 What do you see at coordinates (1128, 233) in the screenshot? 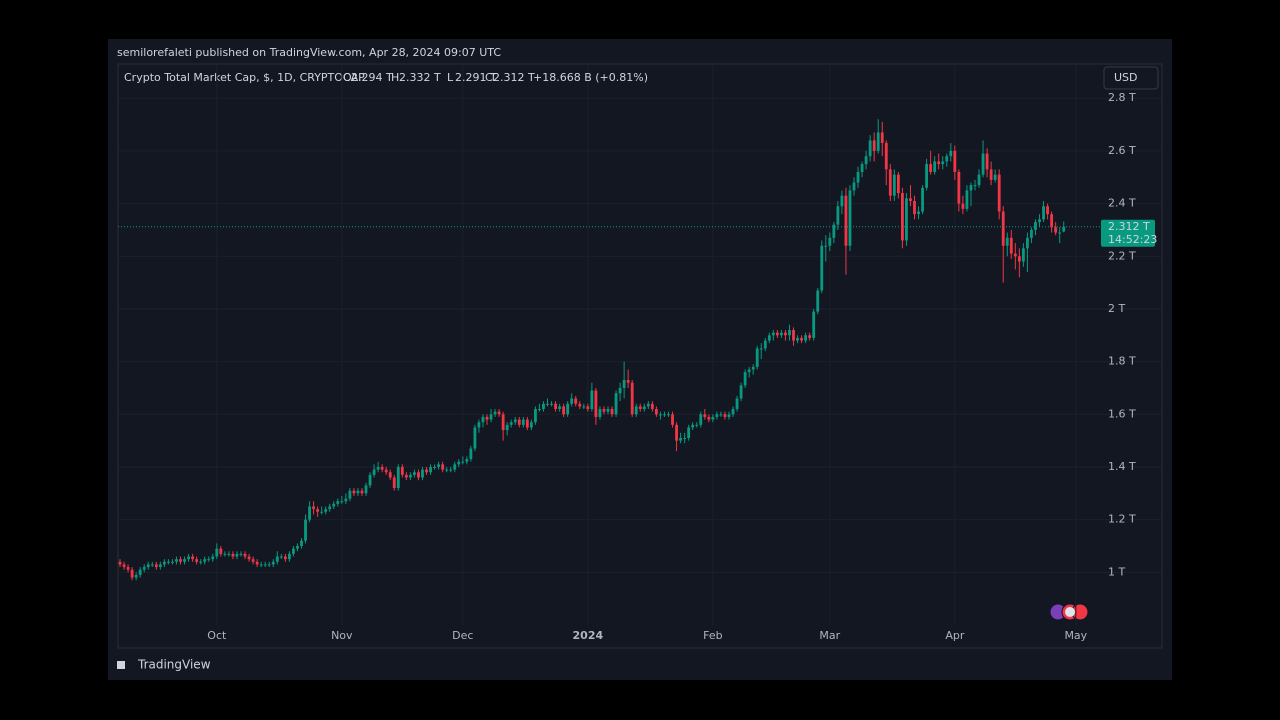
I see `price-tag` at bounding box center [1128, 233].